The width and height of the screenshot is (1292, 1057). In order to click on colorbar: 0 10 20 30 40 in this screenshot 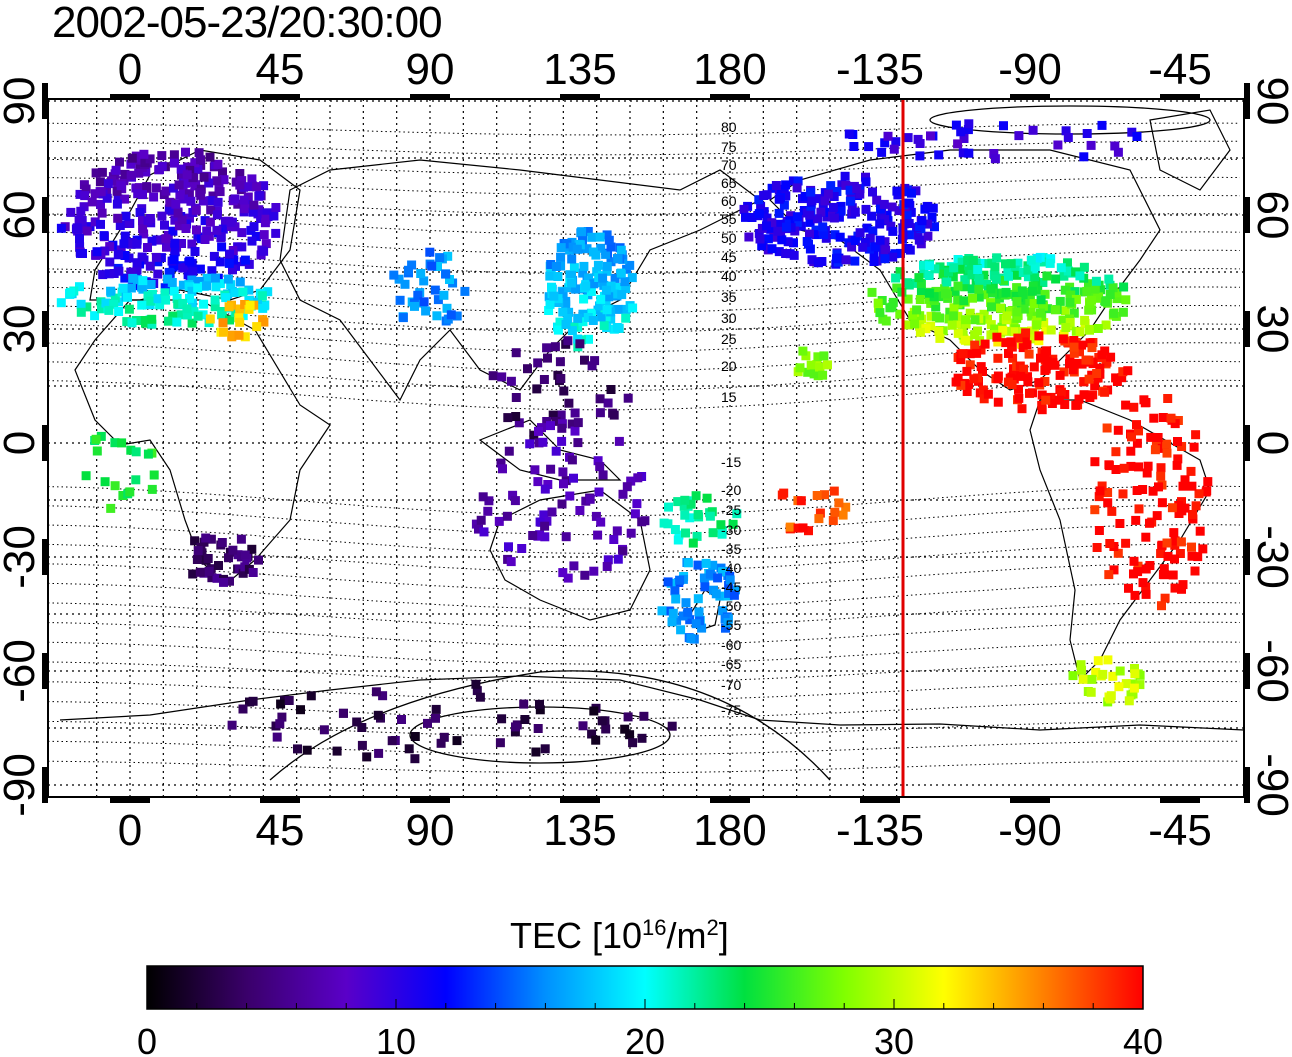, I will do `click(650, 1011)`.